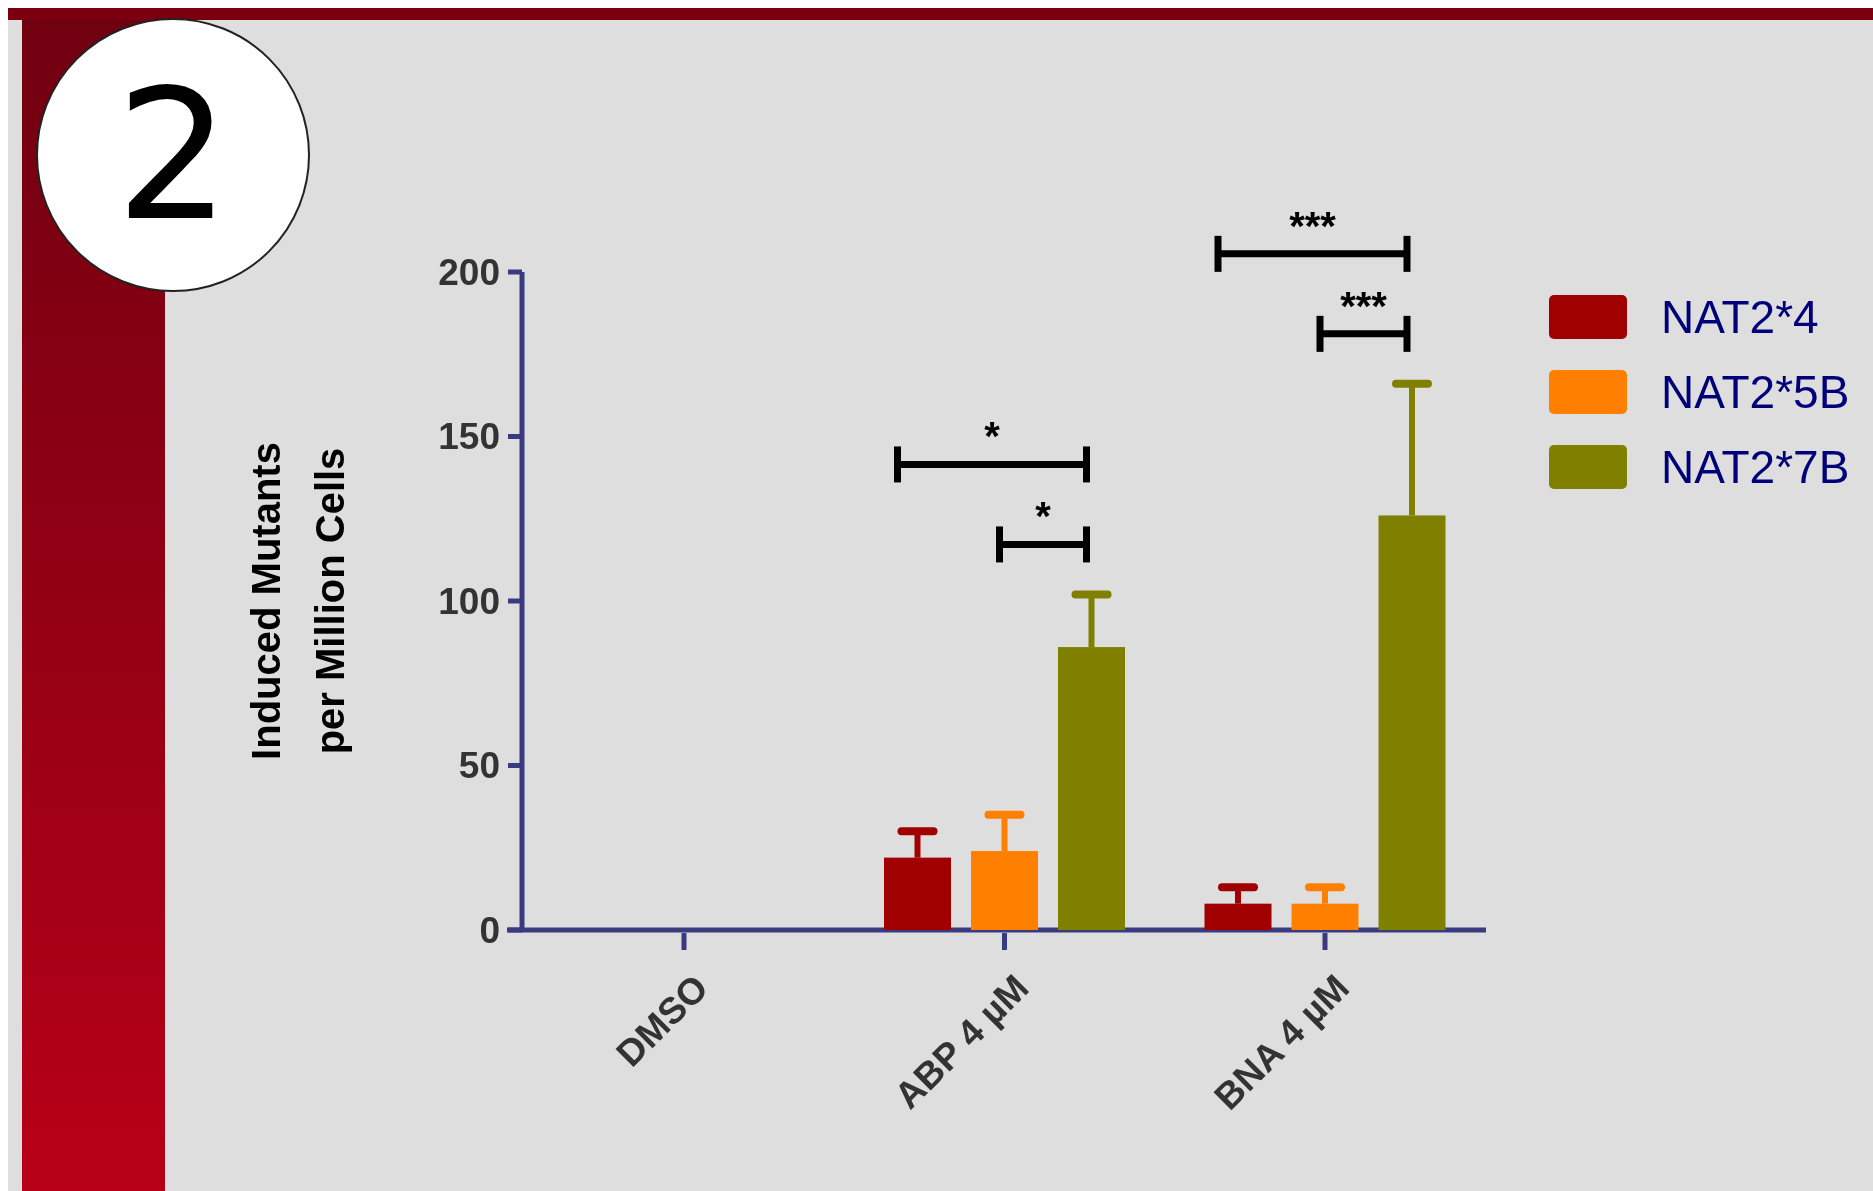 The image size is (1873, 1191). I want to click on text: 2, so click(173, 155).